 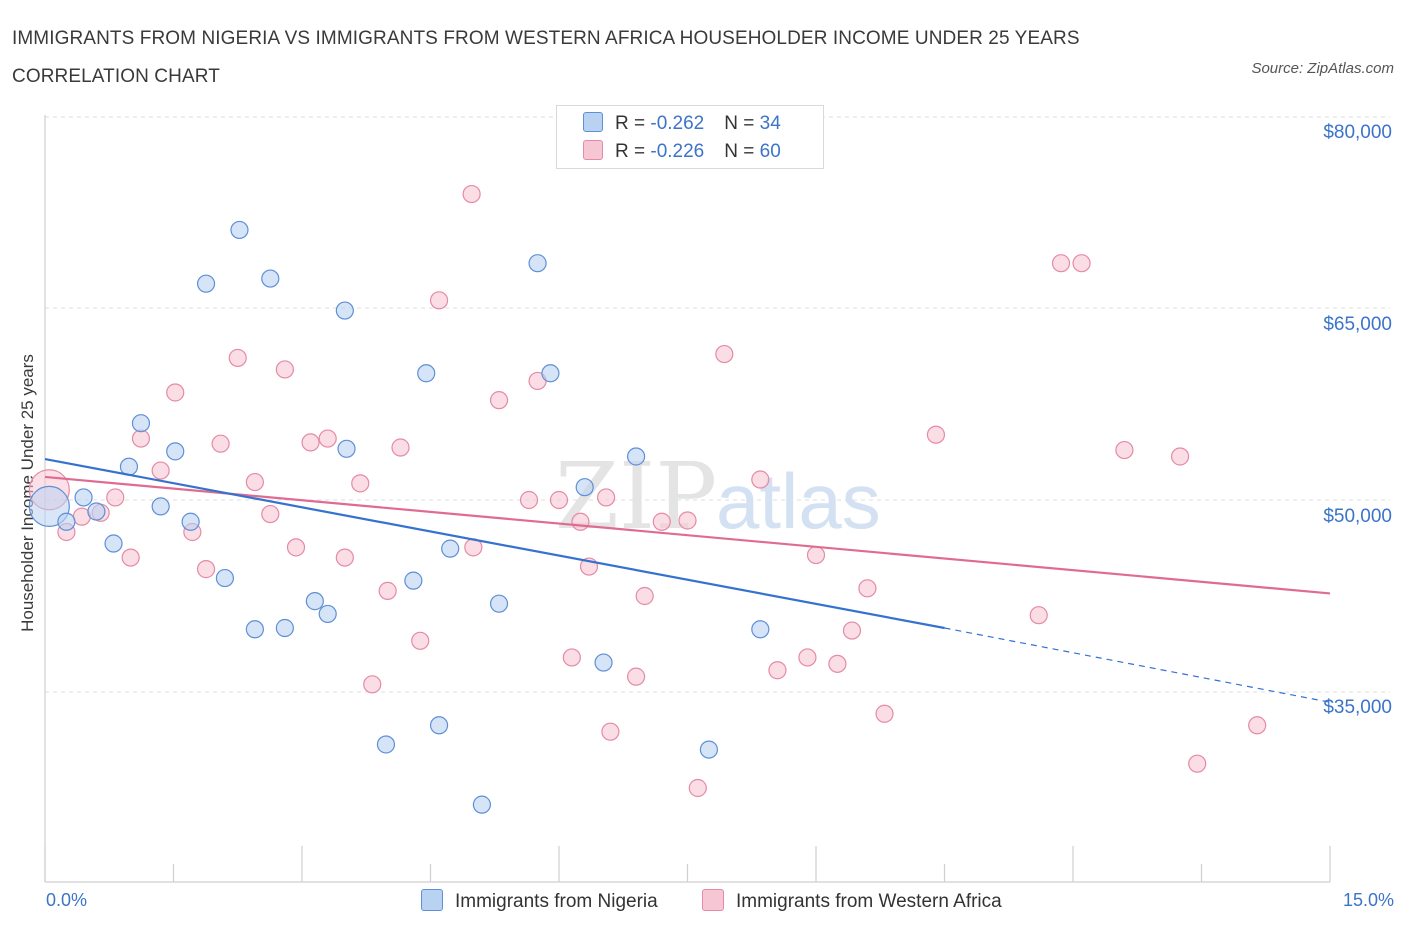 I want to click on y-tick-label: $80,000, so click(x=1357, y=132).